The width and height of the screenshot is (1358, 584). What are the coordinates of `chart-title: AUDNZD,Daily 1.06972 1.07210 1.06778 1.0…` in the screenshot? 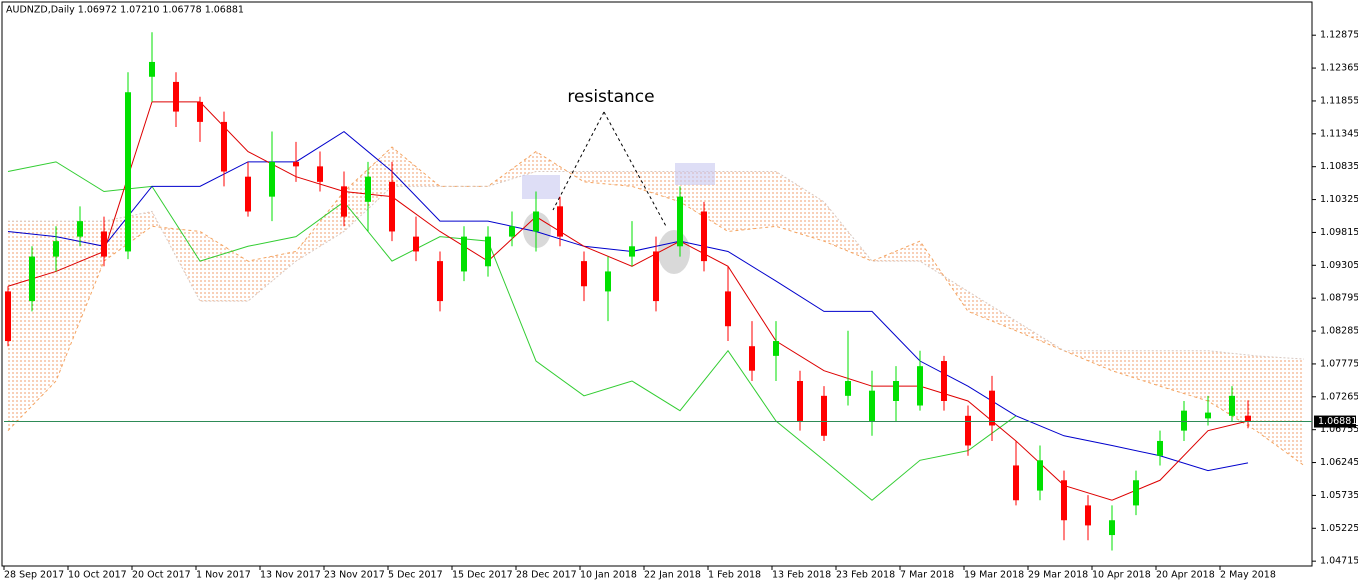 It's located at (125, 10).